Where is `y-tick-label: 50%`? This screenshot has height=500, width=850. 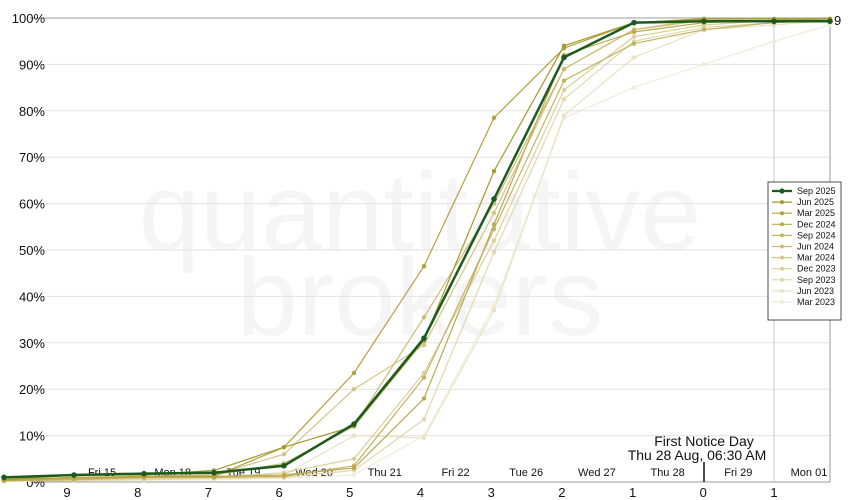 y-tick-label: 50% is located at coordinates (32, 250).